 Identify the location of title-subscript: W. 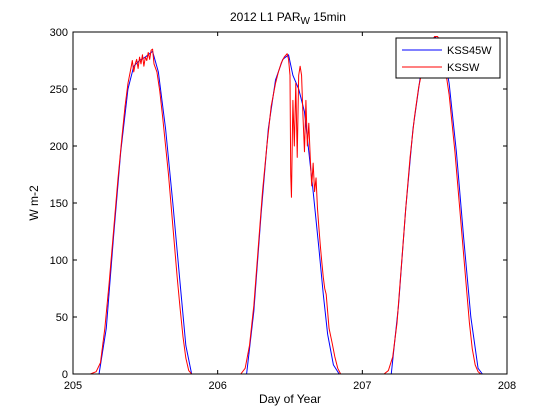
(306, 21).